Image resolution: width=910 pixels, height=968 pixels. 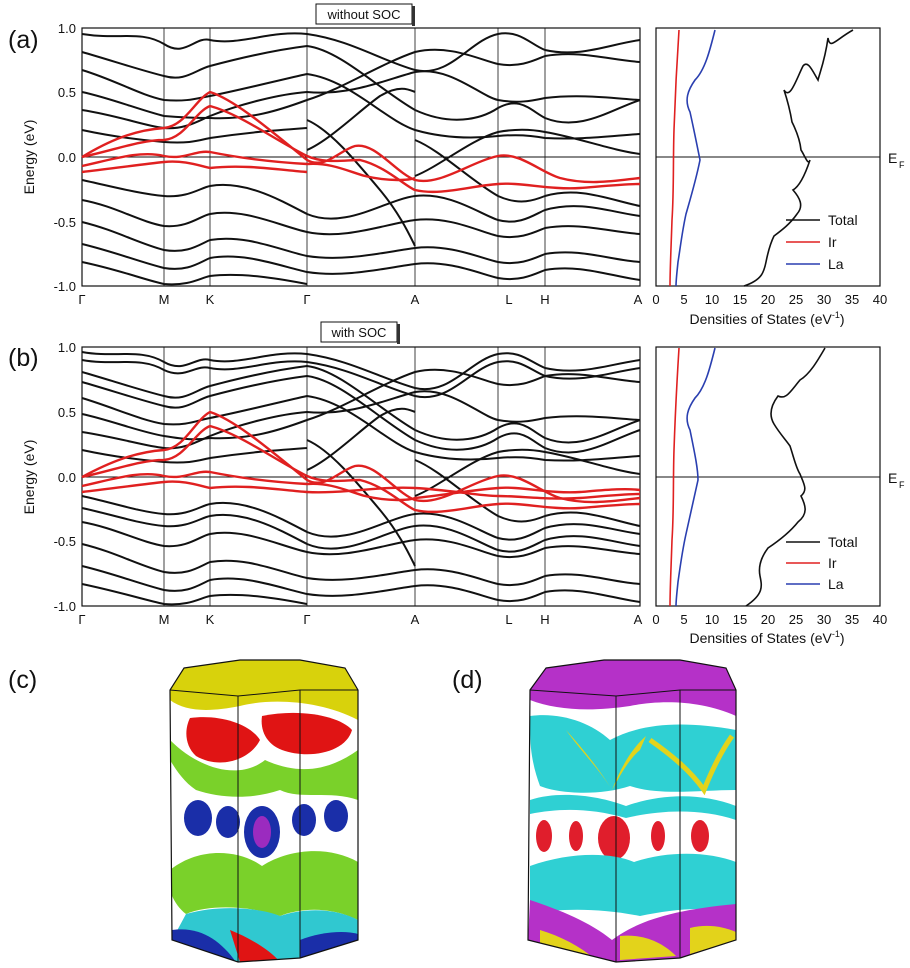 I want to click on tag-without-soc: without SOC, so click(x=365, y=14).